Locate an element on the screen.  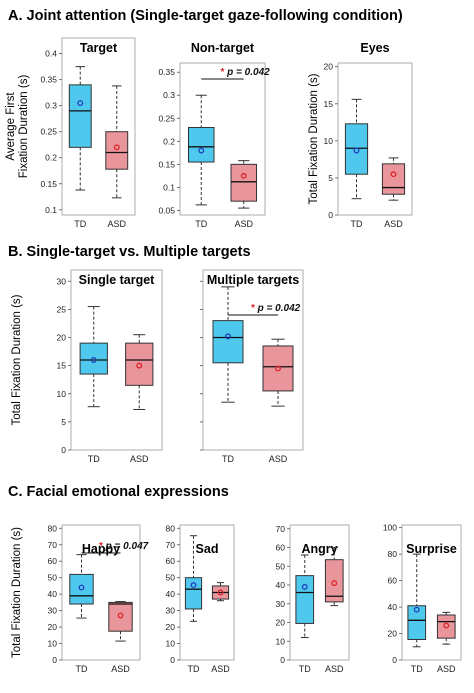
chart-panel-7: 0 10 20 30 40 50 60 70 80 Sad TD ASD is located at coordinates (200, 598).